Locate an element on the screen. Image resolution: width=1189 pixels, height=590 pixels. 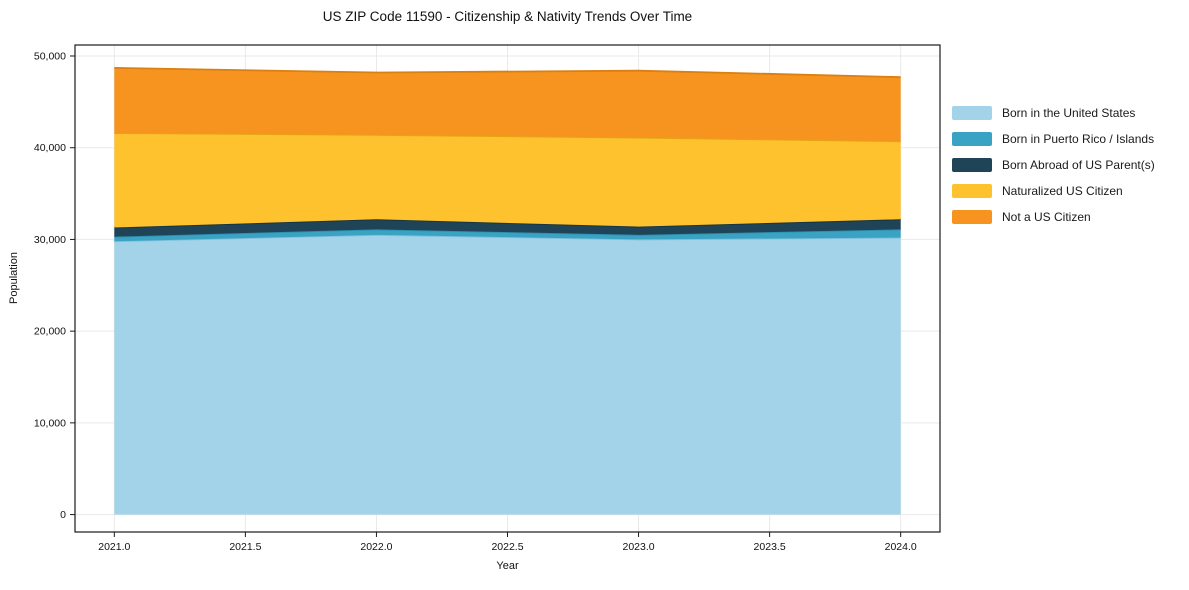
x-tick-label: 2021.5 is located at coordinates (245, 547).